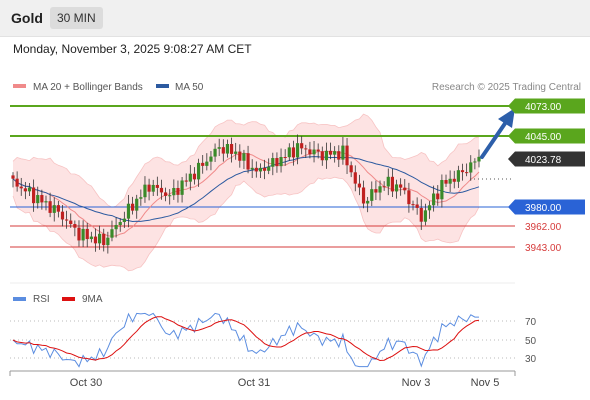  I want to click on instrument-title: Gold, so click(27, 18).